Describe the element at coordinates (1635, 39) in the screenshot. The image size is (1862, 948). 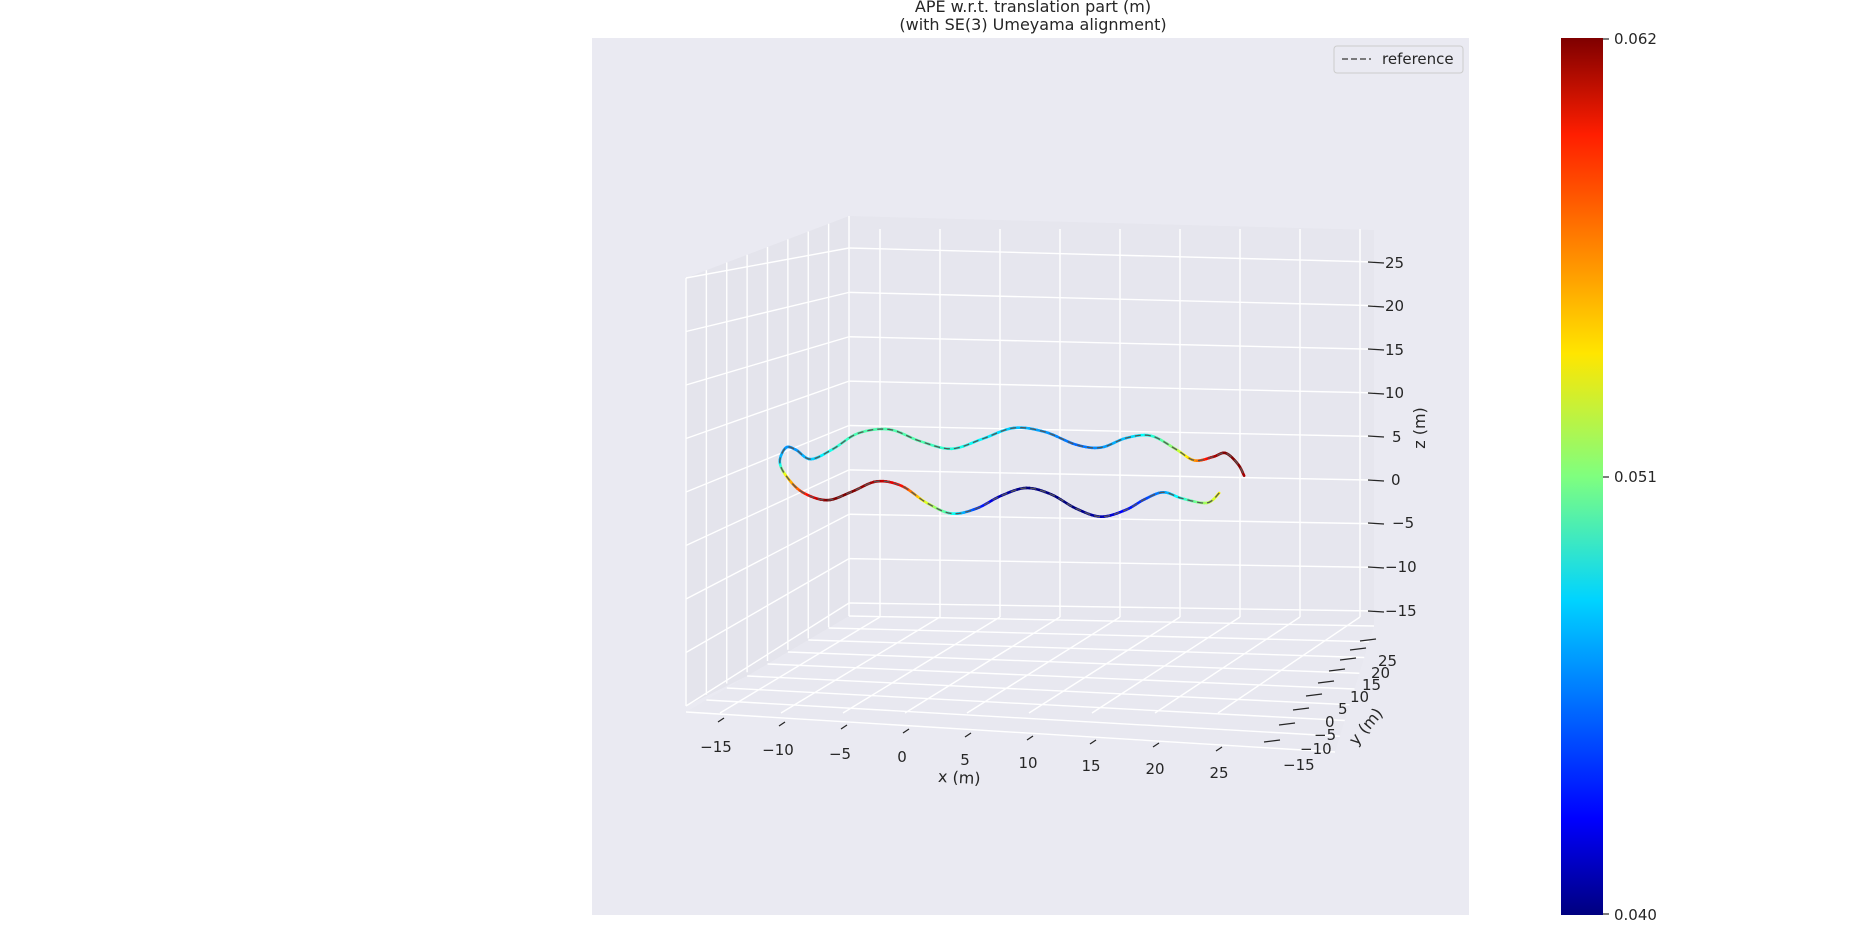
I see `colorbar-label-max: 0.062` at that location.